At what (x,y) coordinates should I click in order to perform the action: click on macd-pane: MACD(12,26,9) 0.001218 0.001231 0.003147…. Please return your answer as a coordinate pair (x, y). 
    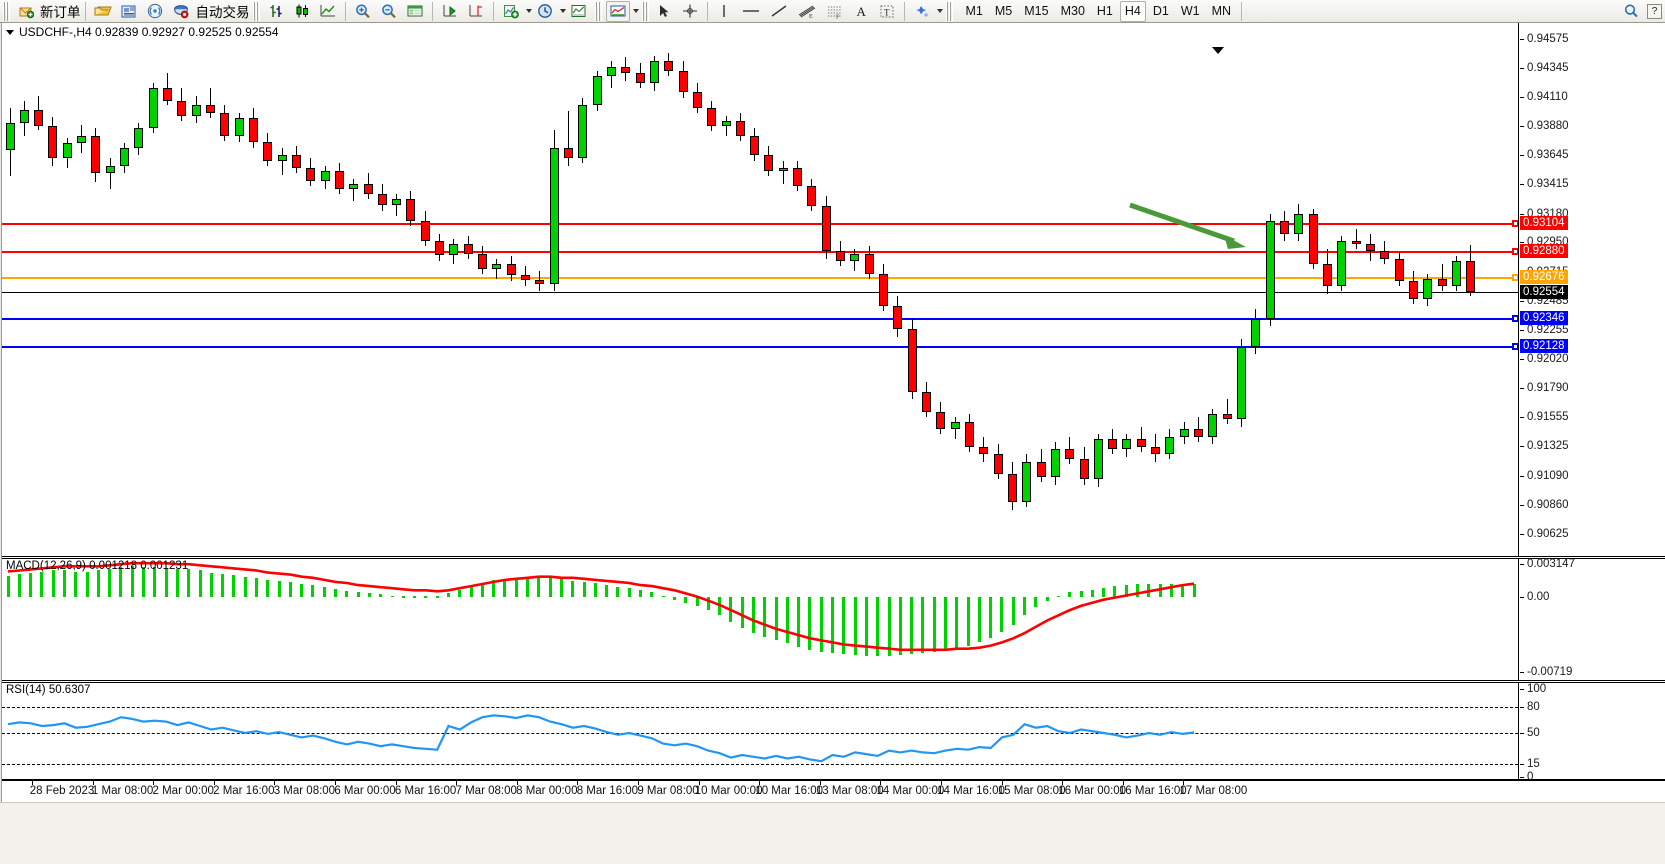
    Looking at the image, I should click on (833, 619).